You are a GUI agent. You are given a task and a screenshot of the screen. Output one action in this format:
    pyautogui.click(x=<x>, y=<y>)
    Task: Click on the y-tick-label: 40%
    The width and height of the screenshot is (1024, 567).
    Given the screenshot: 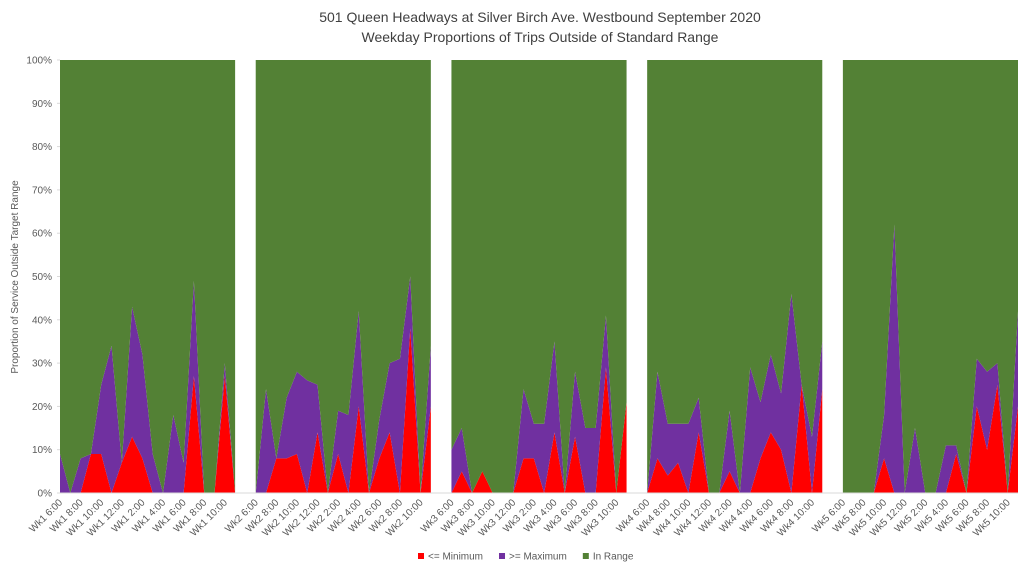 What is the action you would take?
    pyautogui.click(x=42, y=320)
    